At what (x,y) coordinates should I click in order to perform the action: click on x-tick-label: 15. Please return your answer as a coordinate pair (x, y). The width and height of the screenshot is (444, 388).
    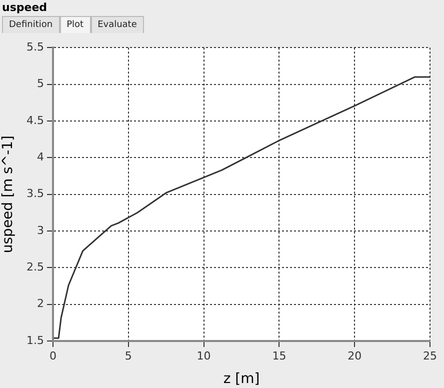
    Looking at the image, I should click on (279, 355).